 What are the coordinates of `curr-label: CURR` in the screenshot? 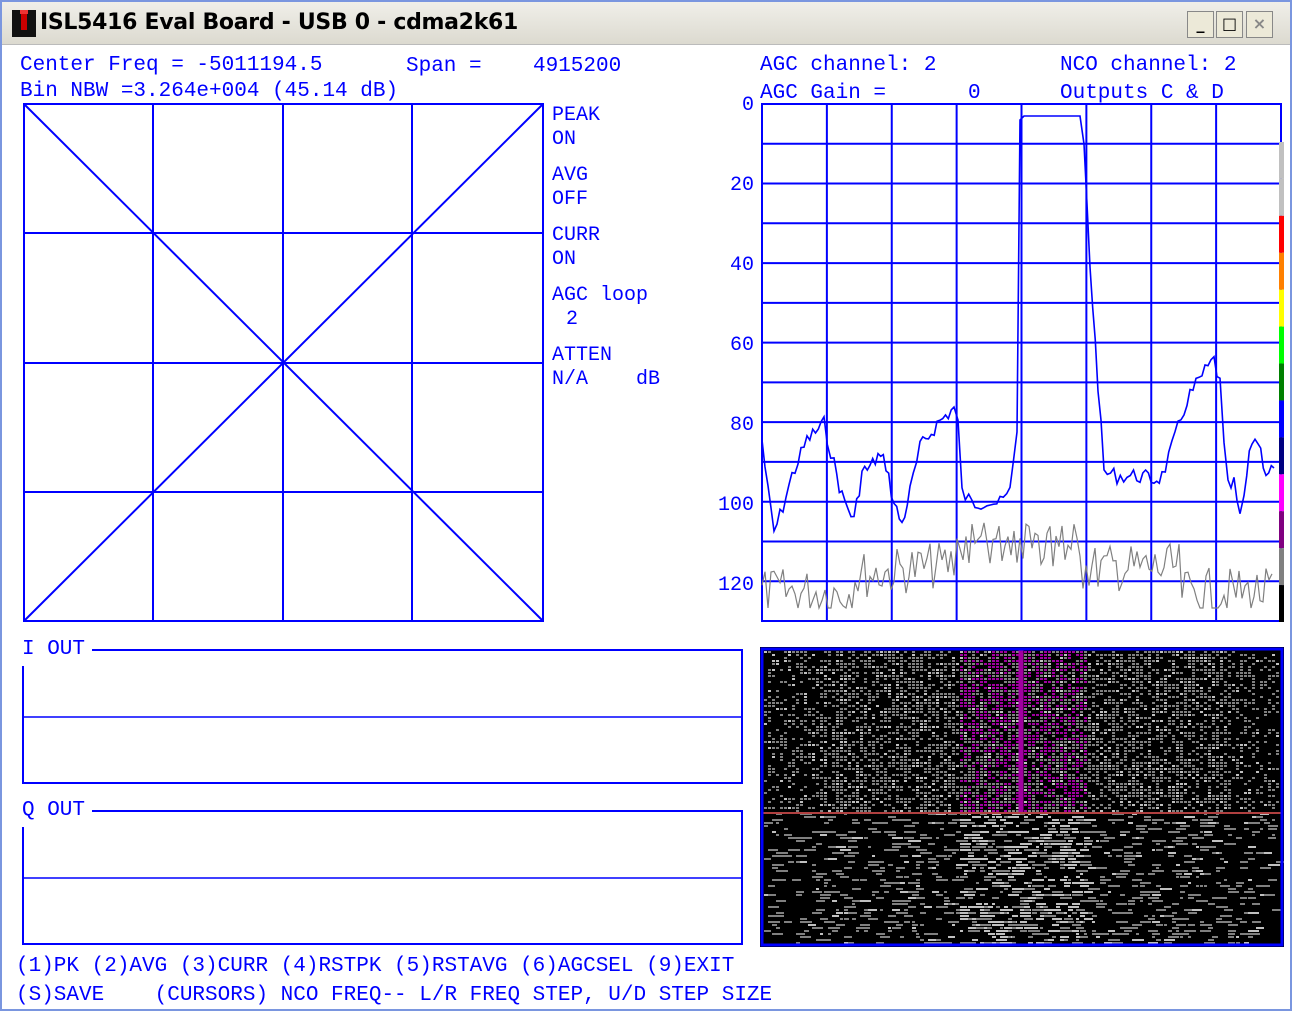 It's located at (576, 235).